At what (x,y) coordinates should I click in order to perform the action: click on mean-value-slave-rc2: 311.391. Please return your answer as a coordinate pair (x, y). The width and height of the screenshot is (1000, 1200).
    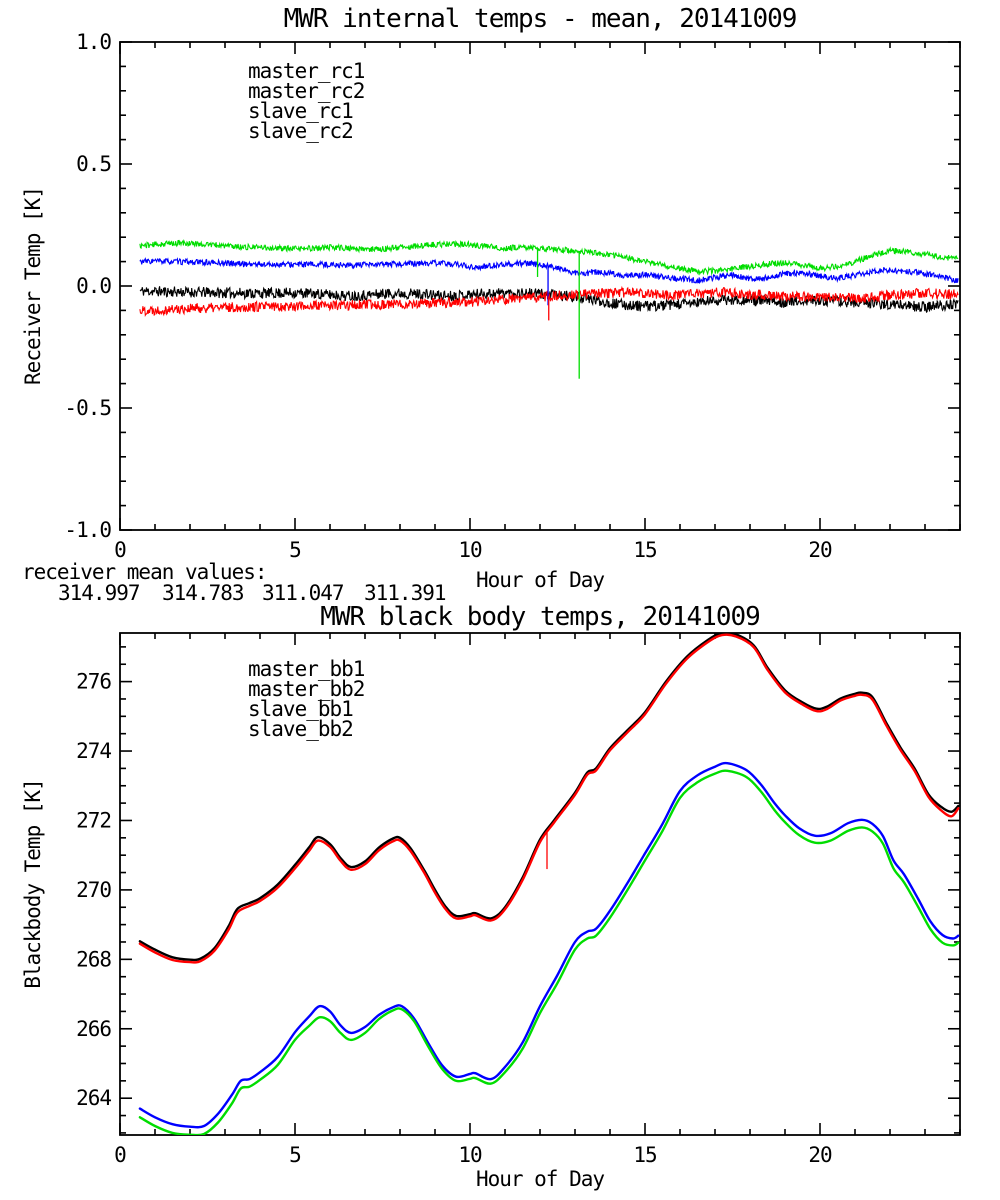
    Looking at the image, I should click on (405, 593).